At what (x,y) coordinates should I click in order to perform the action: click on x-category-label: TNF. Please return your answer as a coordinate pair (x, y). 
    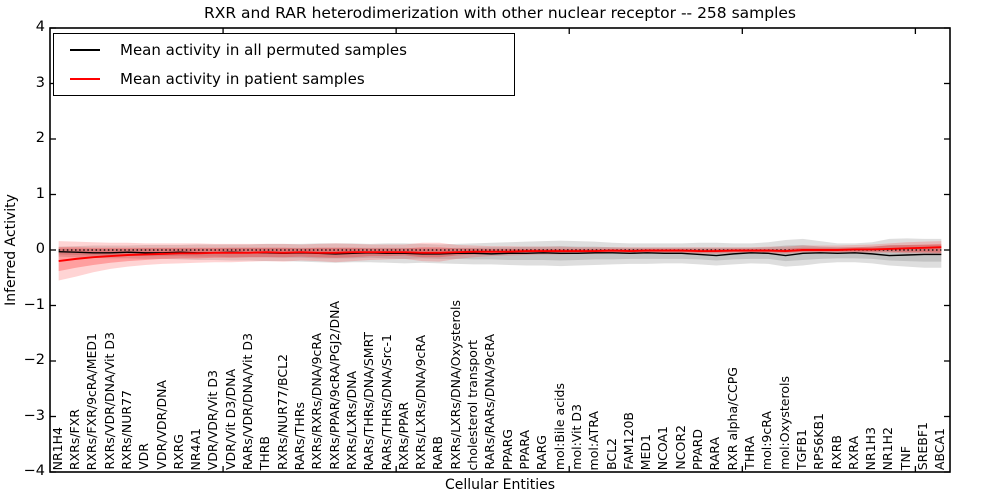
    Looking at the image, I should click on (905, 457).